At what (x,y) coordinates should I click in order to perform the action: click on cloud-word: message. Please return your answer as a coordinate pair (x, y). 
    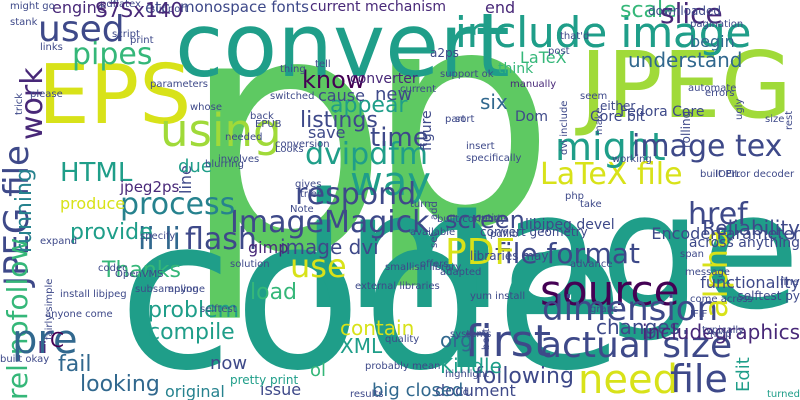
    Looking at the image, I should click on (707, 272).